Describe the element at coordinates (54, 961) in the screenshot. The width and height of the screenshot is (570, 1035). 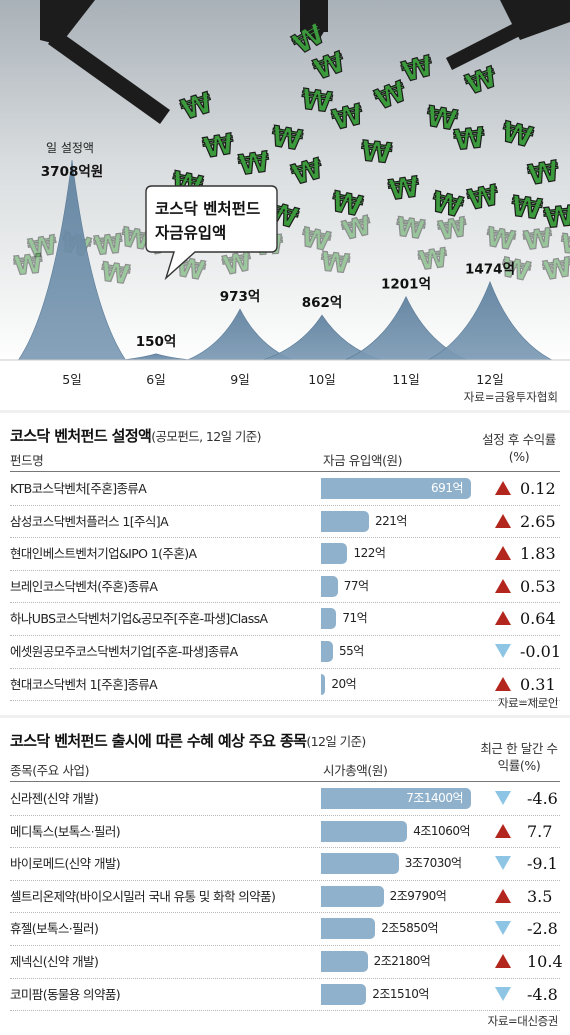
I see `row-name: 제넥신(신약 개발)` at that location.